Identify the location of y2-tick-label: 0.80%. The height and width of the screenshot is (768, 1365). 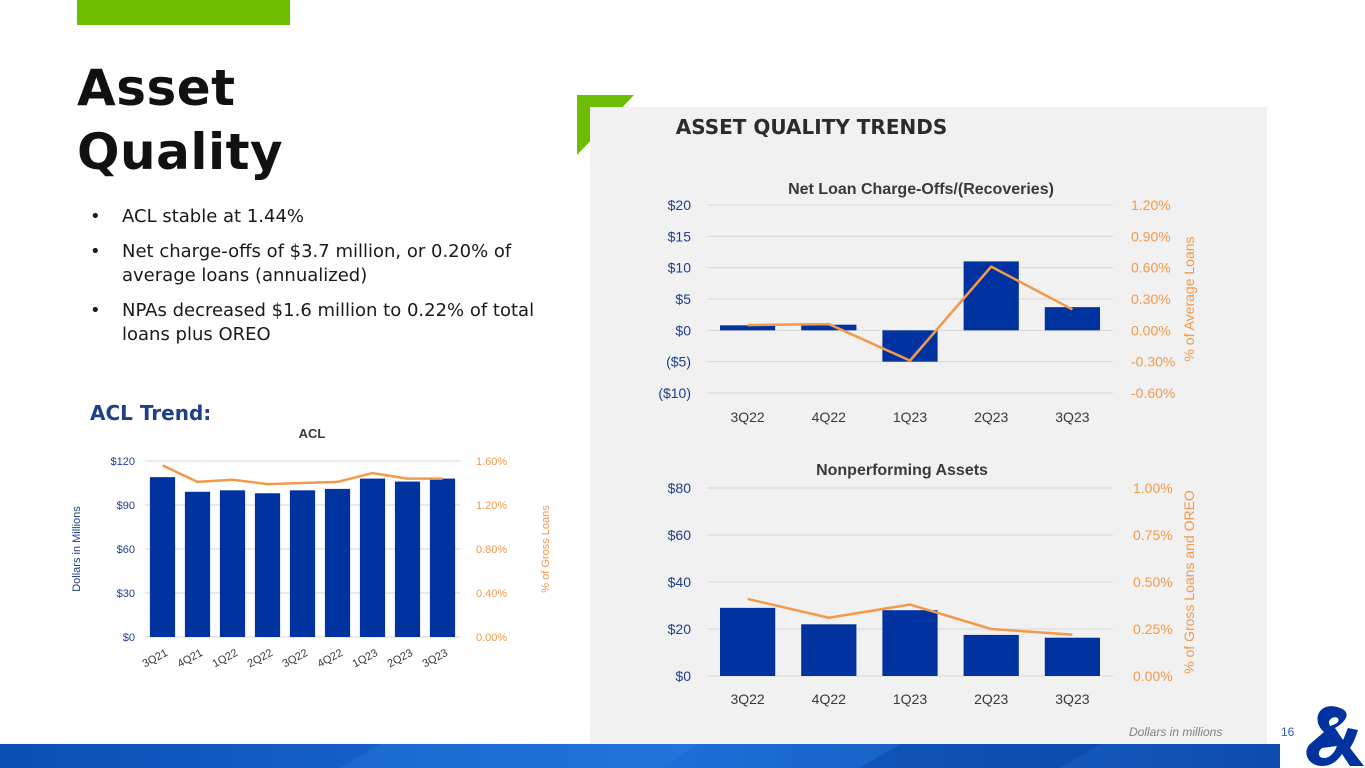
(491, 550).